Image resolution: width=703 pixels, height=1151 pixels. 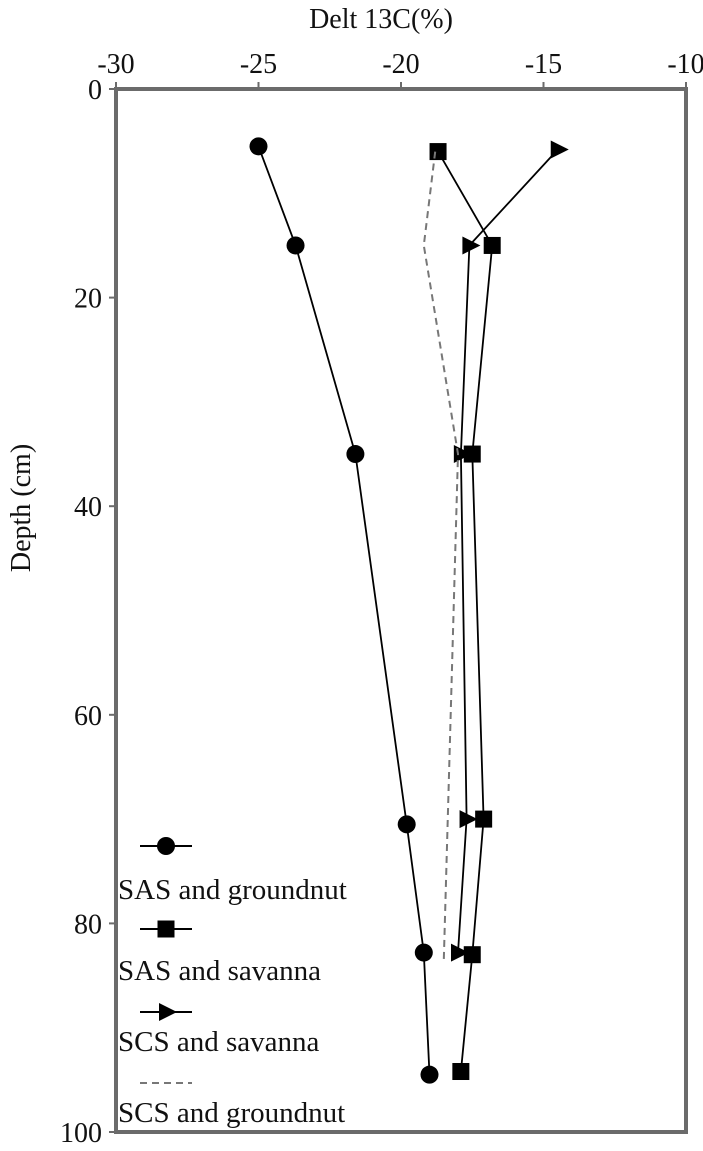 What do you see at coordinates (219, 1042) in the screenshot?
I see `legend-label: SCS and savanna` at bounding box center [219, 1042].